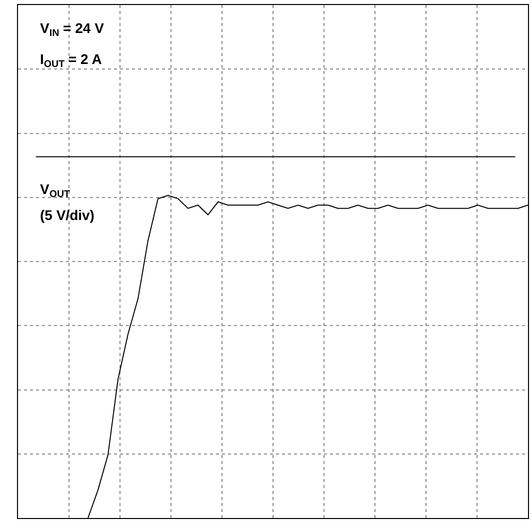  Describe the element at coordinates (67, 215) in the screenshot. I see `annotation: (5 V/div)` at that location.